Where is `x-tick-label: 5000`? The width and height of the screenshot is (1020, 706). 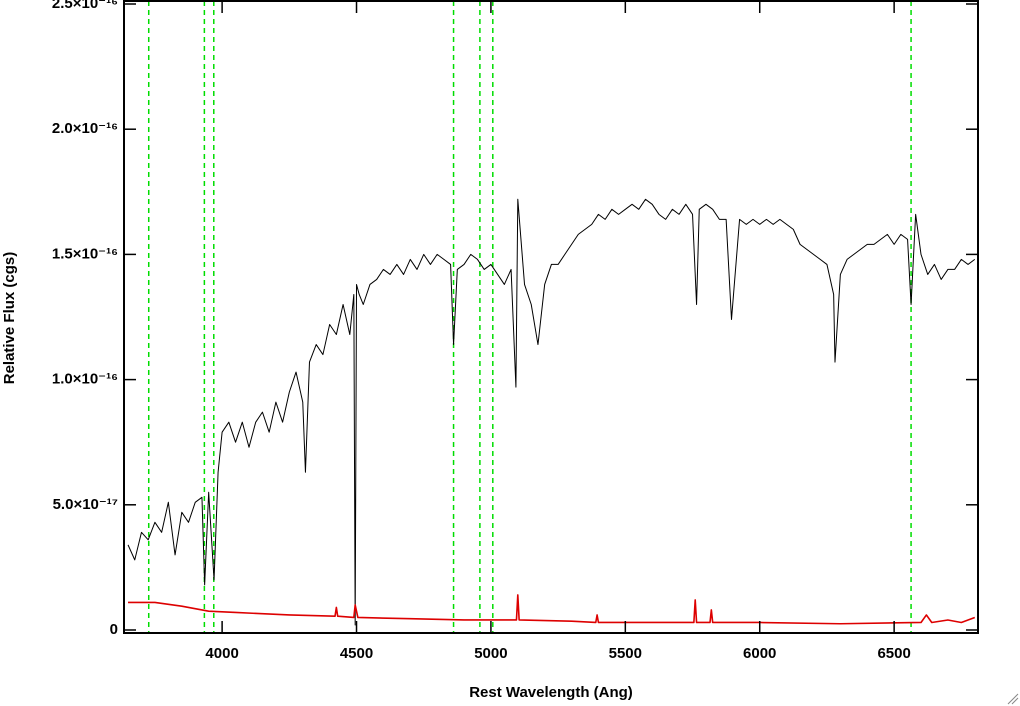
x-tick-label: 5000 is located at coordinates (490, 653).